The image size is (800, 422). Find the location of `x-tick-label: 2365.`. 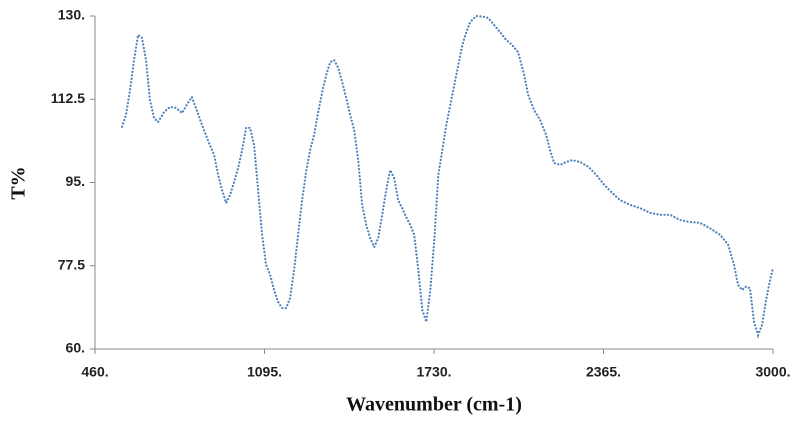

x-tick-label: 2365. is located at coordinates (603, 372).